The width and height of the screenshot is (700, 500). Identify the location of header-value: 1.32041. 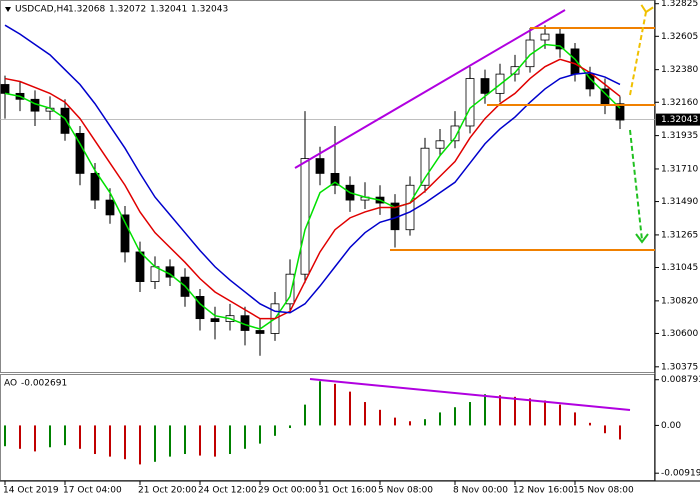
(168, 10).